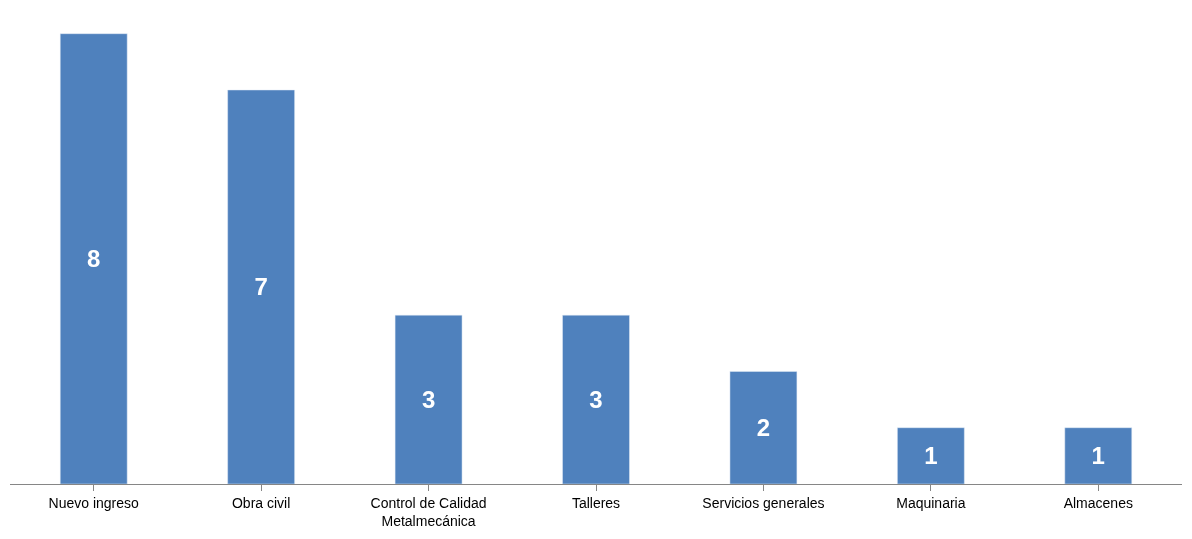  What do you see at coordinates (596, 502) in the screenshot?
I see `x-tick-label: Talleres` at bounding box center [596, 502].